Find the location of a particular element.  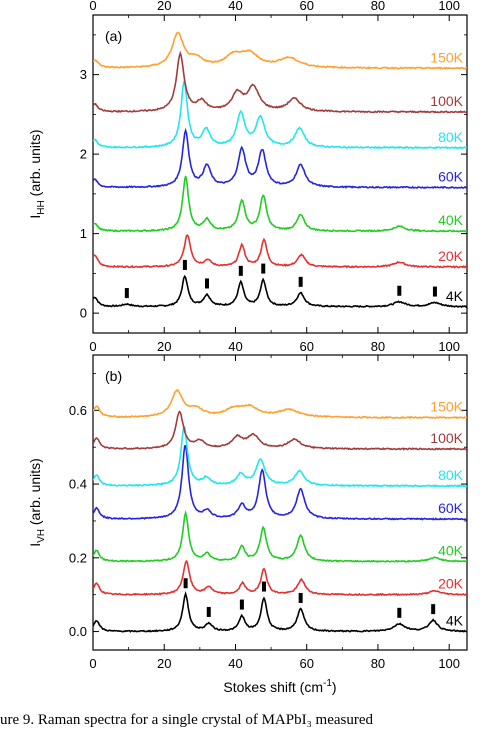

x-axis-label: Stokes shift (cm-1) is located at coordinates (279, 686).